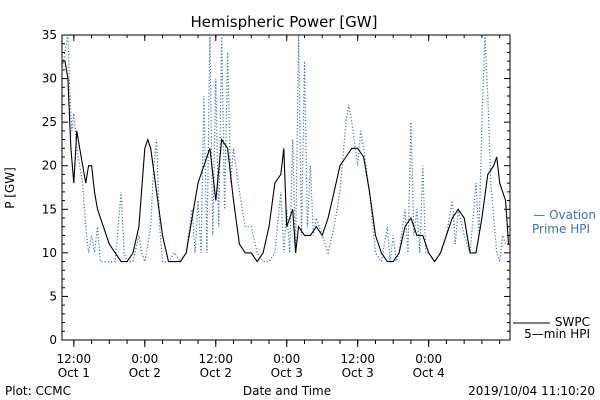 The image size is (600, 400). I want to click on y-tick-label: 30, so click(49, 79).